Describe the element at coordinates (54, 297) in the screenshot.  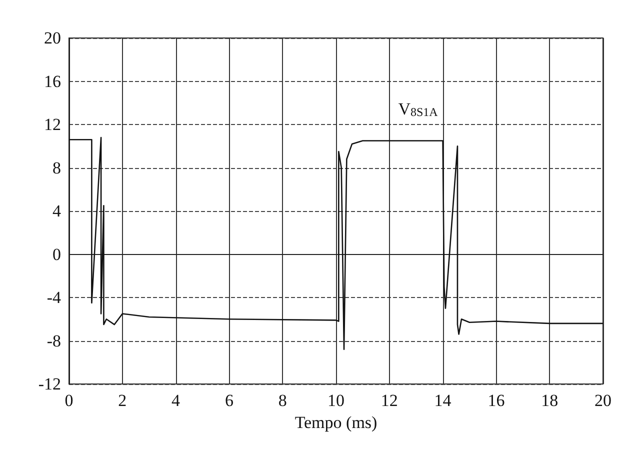
I see `y-tick-label: -4` at that location.